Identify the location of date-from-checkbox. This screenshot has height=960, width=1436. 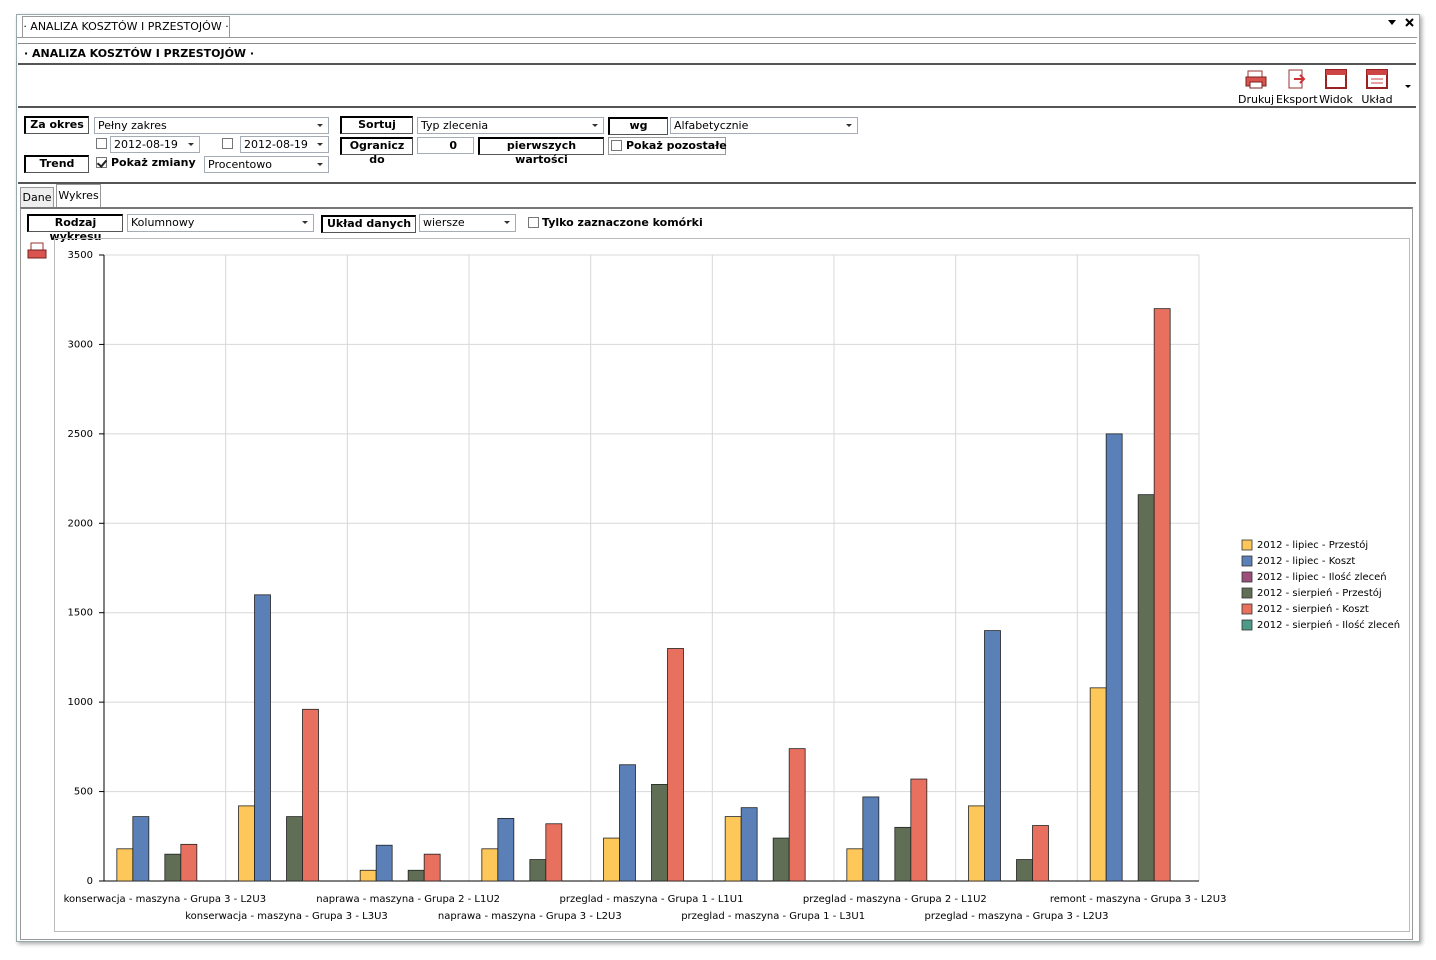
(101, 143).